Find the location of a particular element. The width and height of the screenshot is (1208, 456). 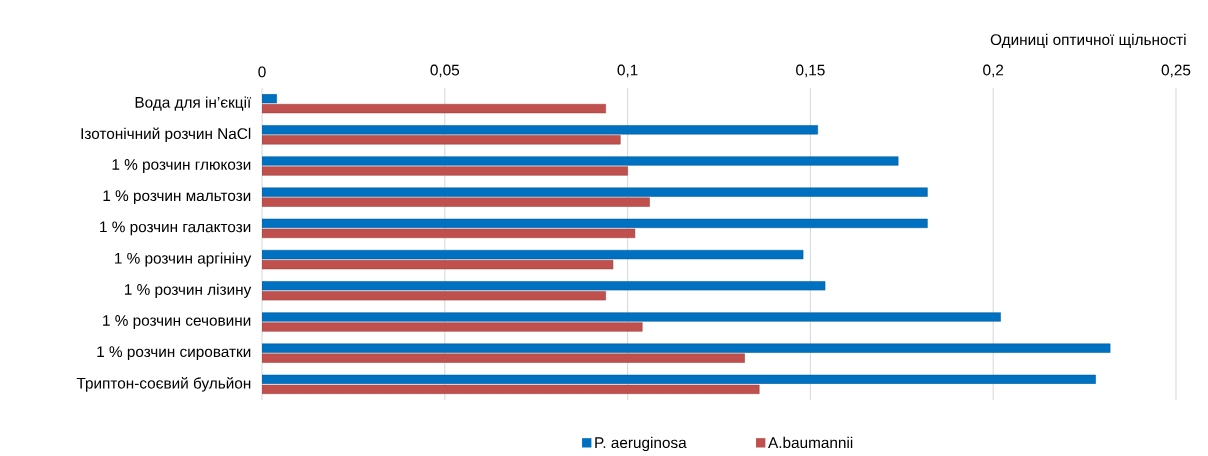

x-tick-label: 0,25 is located at coordinates (1176, 71).